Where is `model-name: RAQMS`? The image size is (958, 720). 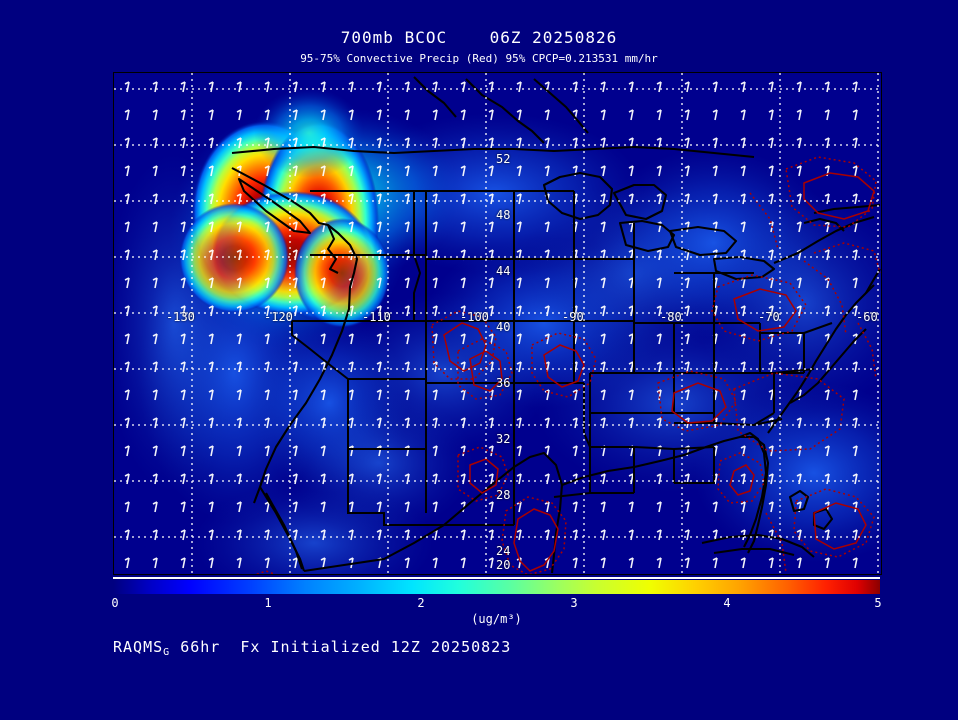
model-name: RAQMS is located at coordinates (138, 647).